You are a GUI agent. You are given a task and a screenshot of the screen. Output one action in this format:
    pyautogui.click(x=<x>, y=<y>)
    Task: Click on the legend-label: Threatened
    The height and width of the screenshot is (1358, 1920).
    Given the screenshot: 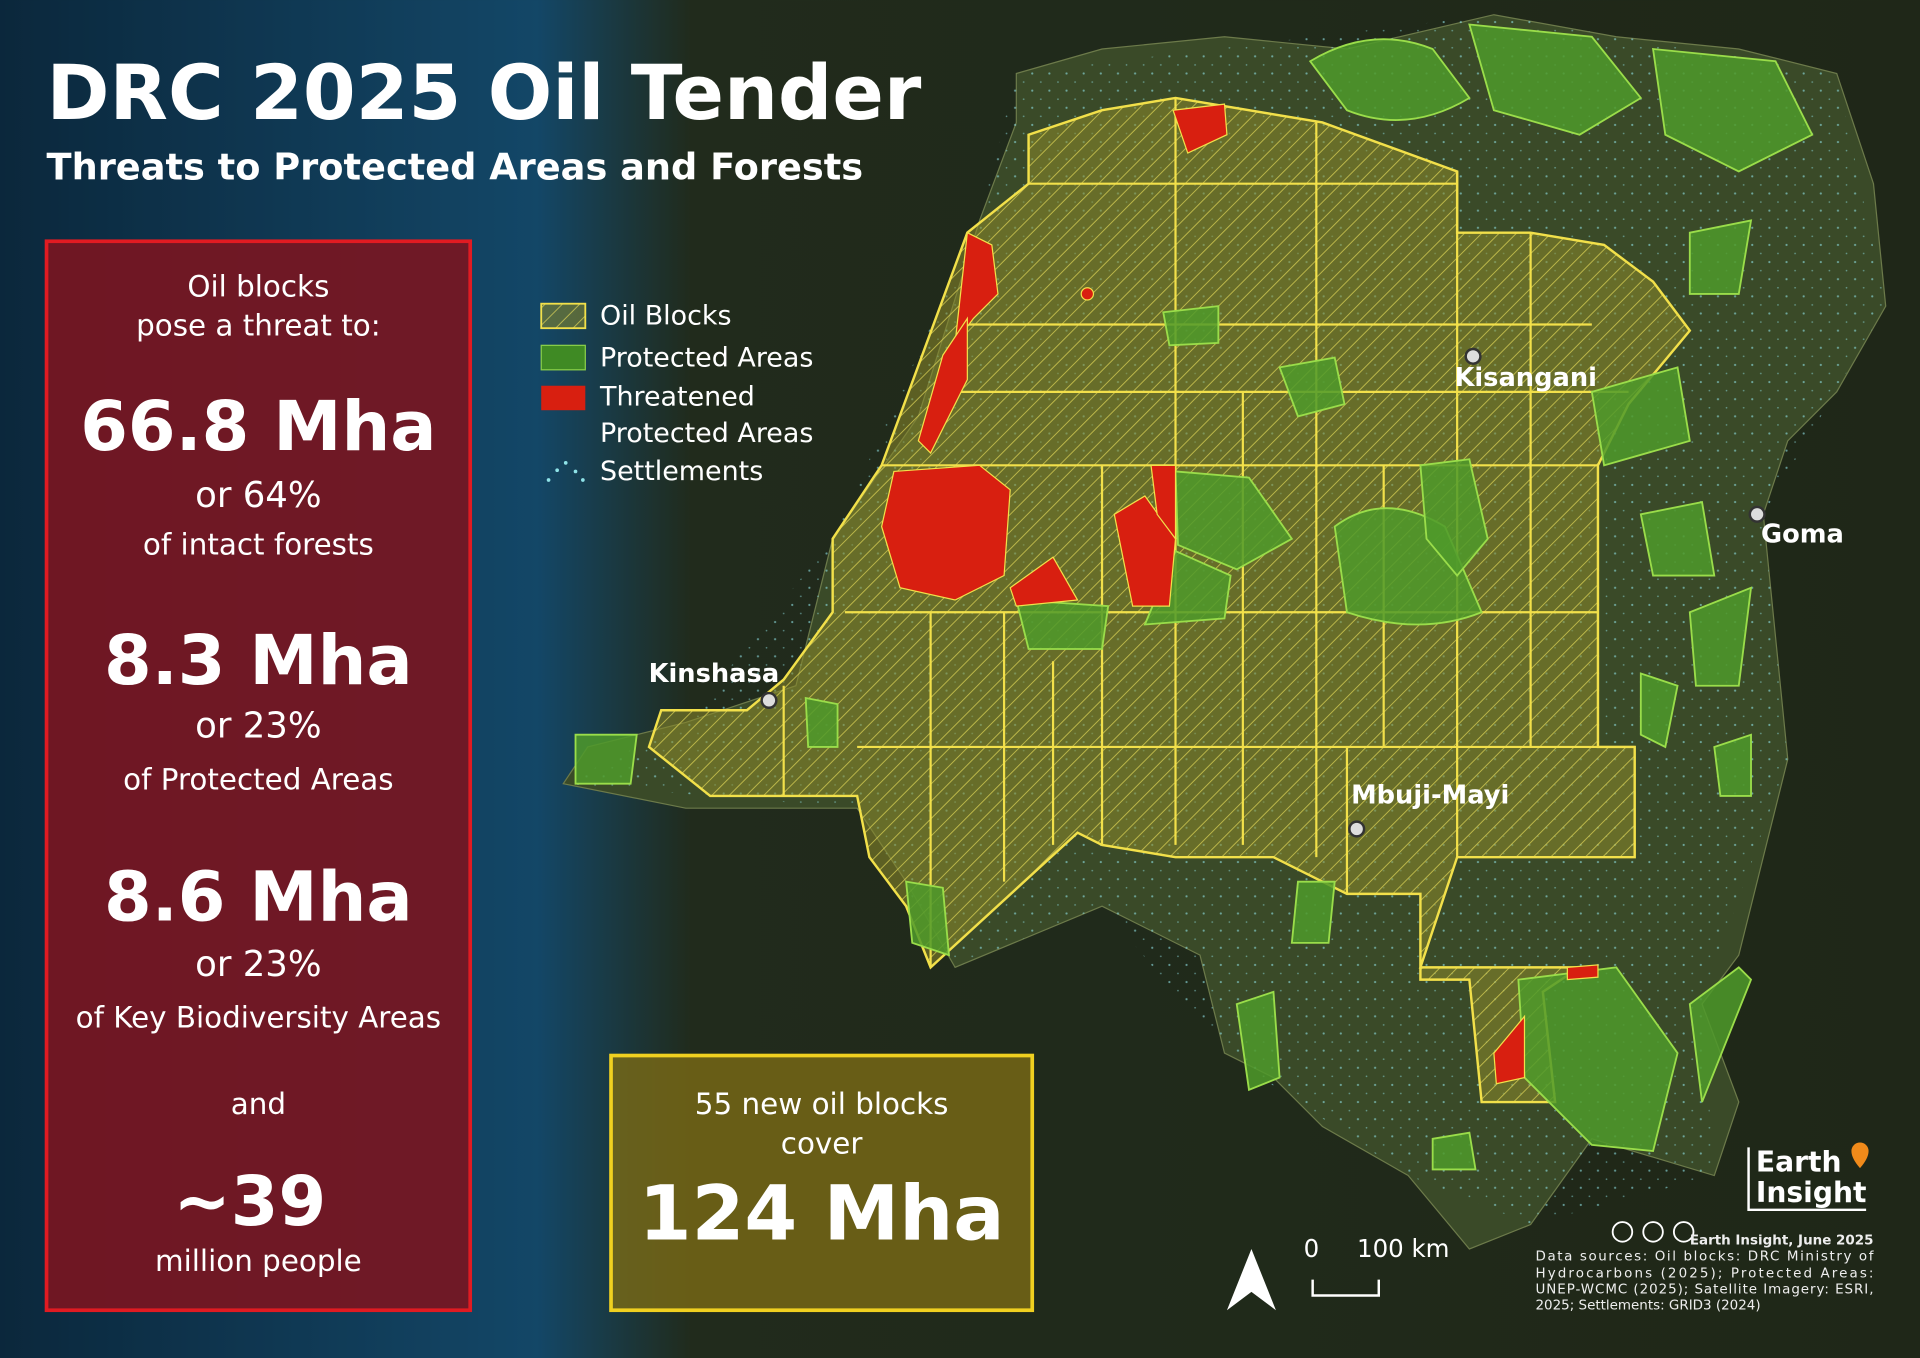 What is the action you would take?
    pyautogui.click(x=677, y=396)
    